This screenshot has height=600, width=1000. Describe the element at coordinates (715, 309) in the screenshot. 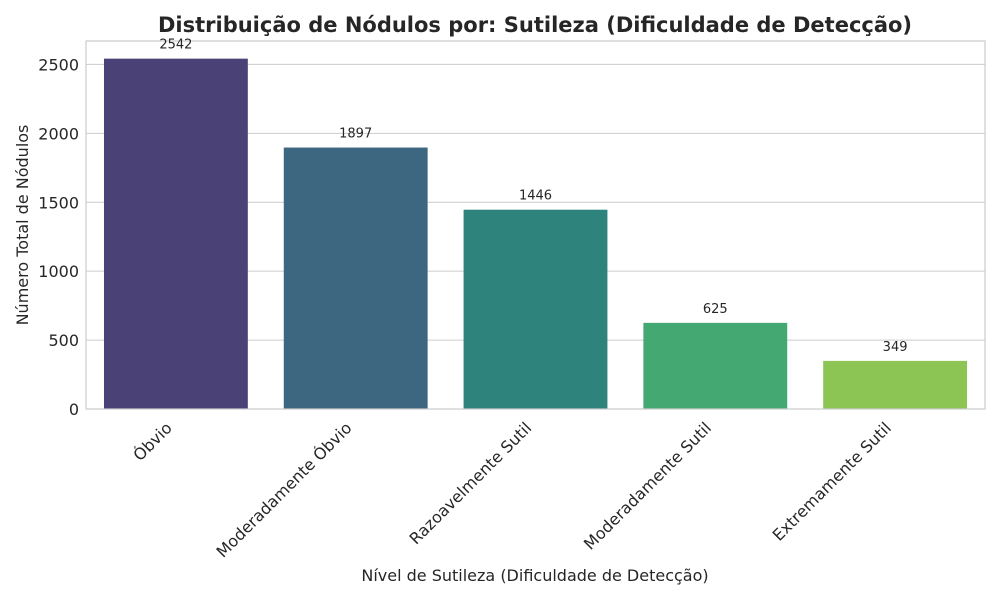

I see `data-label: 625` at that location.